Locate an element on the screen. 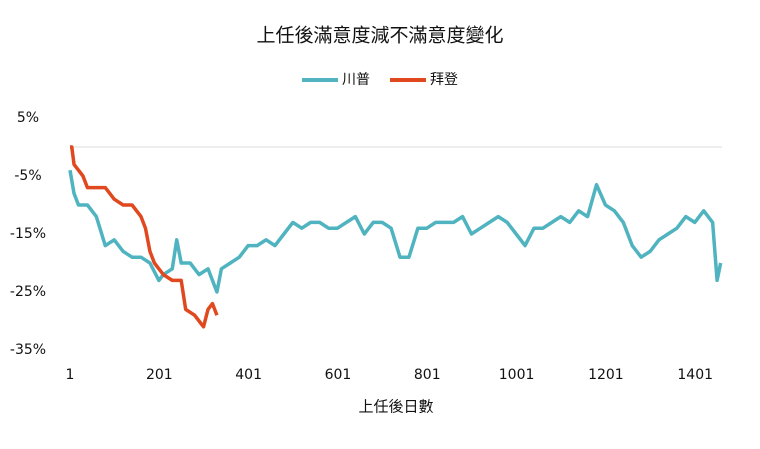 Image resolution: width=760 pixels, height=449 pixels. legend-label: 拜登 is located at coordinates (444, 80).